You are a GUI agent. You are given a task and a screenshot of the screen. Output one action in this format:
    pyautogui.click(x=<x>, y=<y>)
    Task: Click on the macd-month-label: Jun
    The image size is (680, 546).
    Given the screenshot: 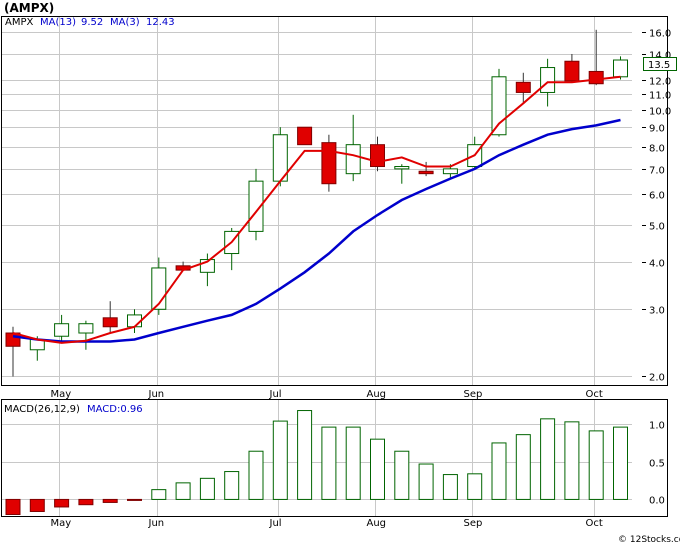 What is the action you would take?
    pyautogui.click(x=156, y=523)
    